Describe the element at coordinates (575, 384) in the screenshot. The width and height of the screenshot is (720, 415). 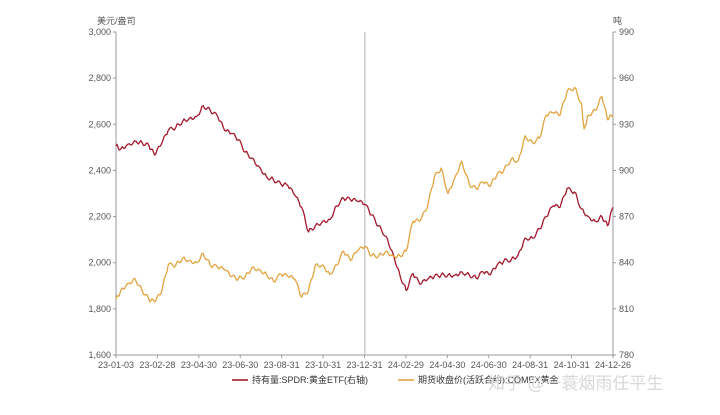
I see `watermark: 知乎 @一蓑烟雨任平生` at that location.